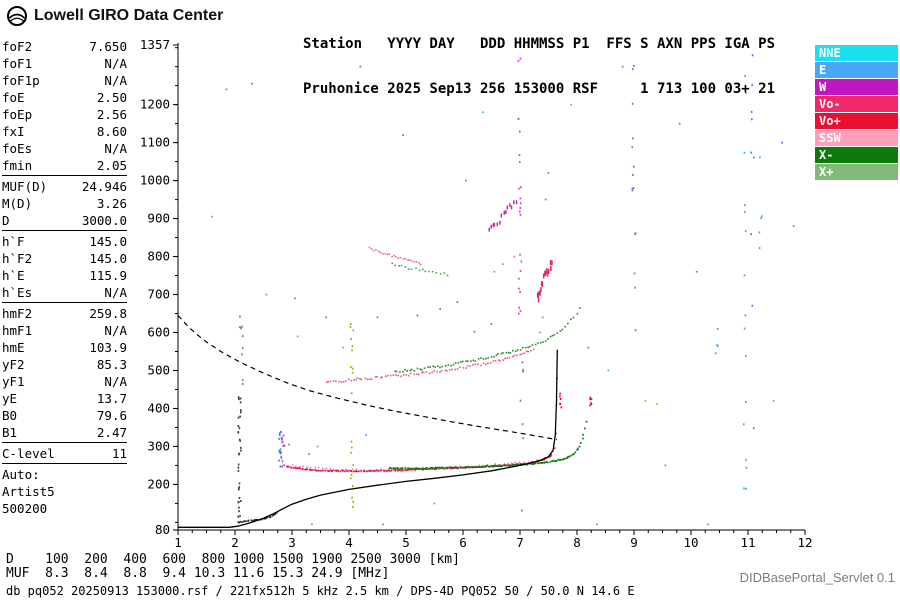 This screenshot has width=900, height=600. Describe the element at coordinates (108, 275) in the screenshot. I see `parameter-value: 115.9` at that location.